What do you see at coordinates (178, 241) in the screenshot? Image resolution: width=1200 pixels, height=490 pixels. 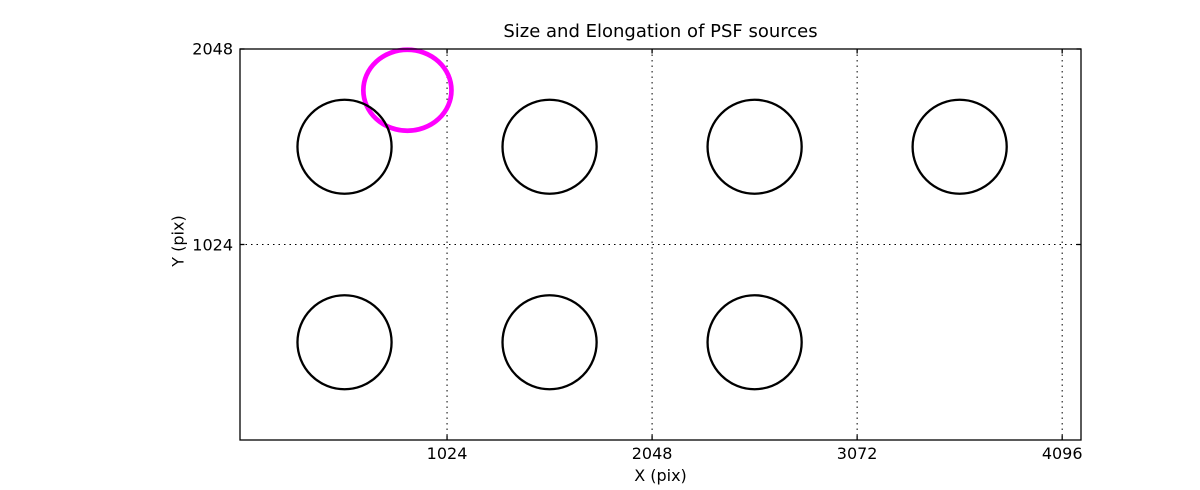 I see `y-axis-label: Y (pix)` at bounding box center [178, 241].